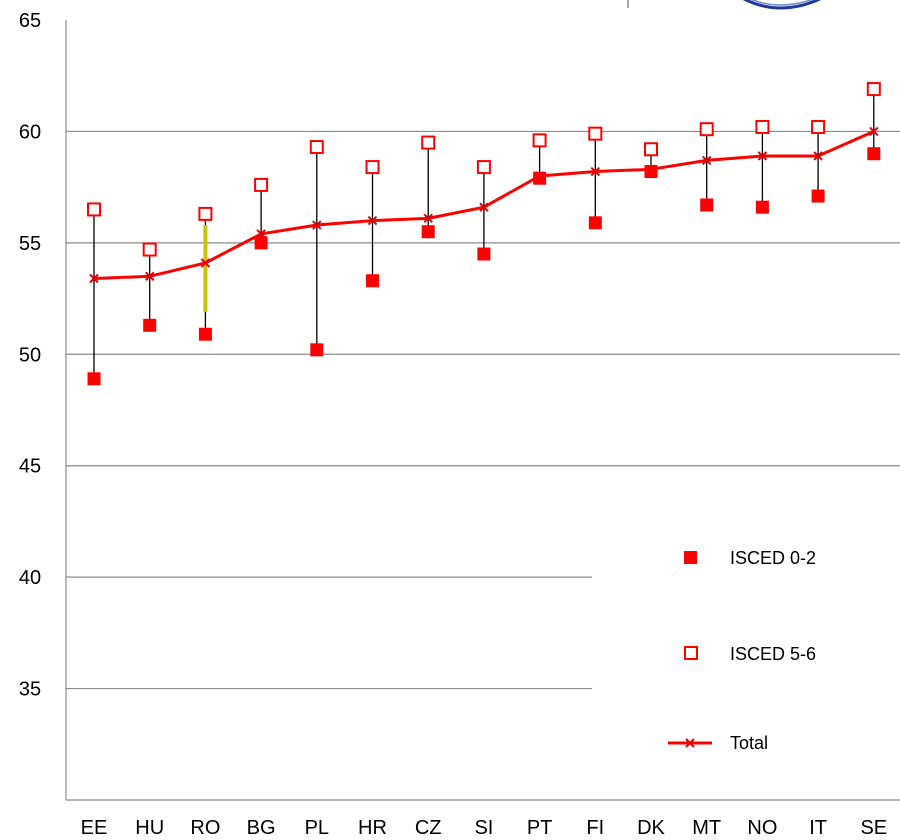  I want to click on x-tick-label: HU, so click(149, 828).